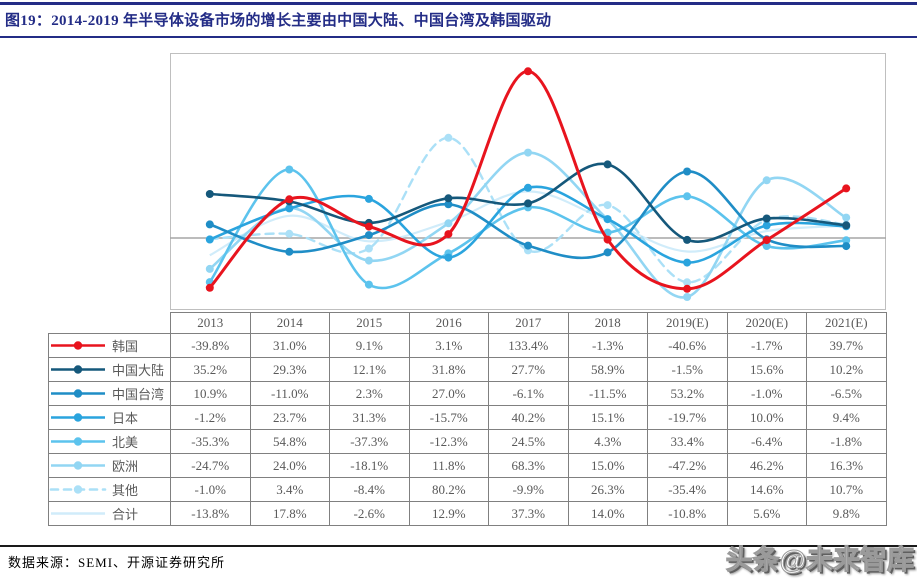 Image resolution: width=917 pixels, height=581 pixels. What do you see at coordinates (448, 489) in the screenshot?
I see `value-cell: 80.2%` at bounding box center [448, 489].